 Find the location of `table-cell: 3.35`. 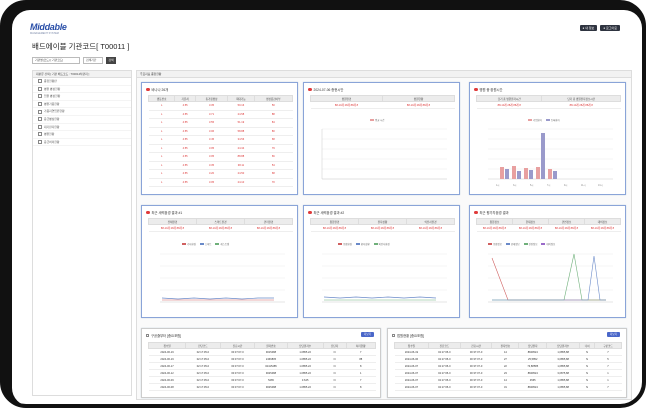

table-cell: 3.35 is located at coordinates (211, 165).